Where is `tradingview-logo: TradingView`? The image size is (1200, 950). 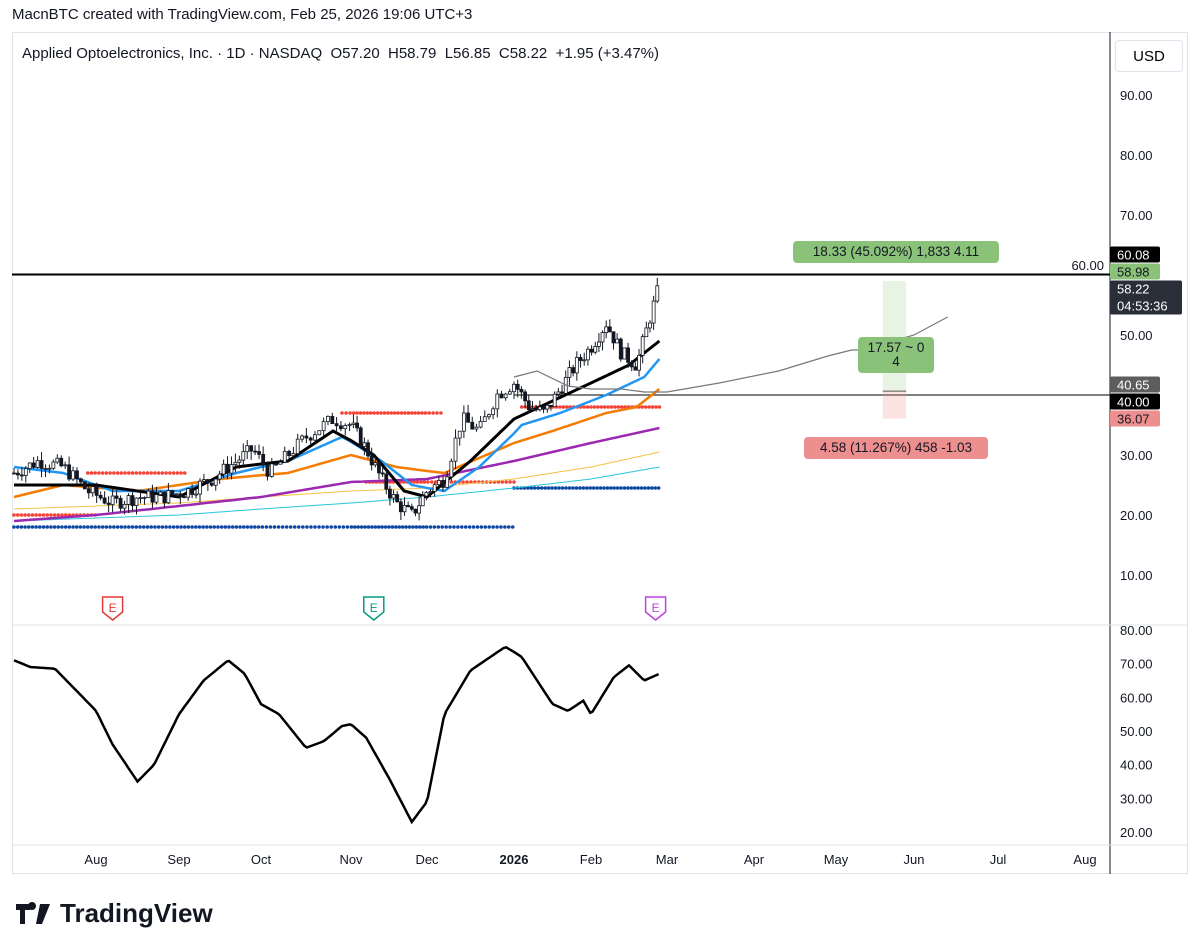 tradingview-logo: TradingView is located at coordinates (113, 913).